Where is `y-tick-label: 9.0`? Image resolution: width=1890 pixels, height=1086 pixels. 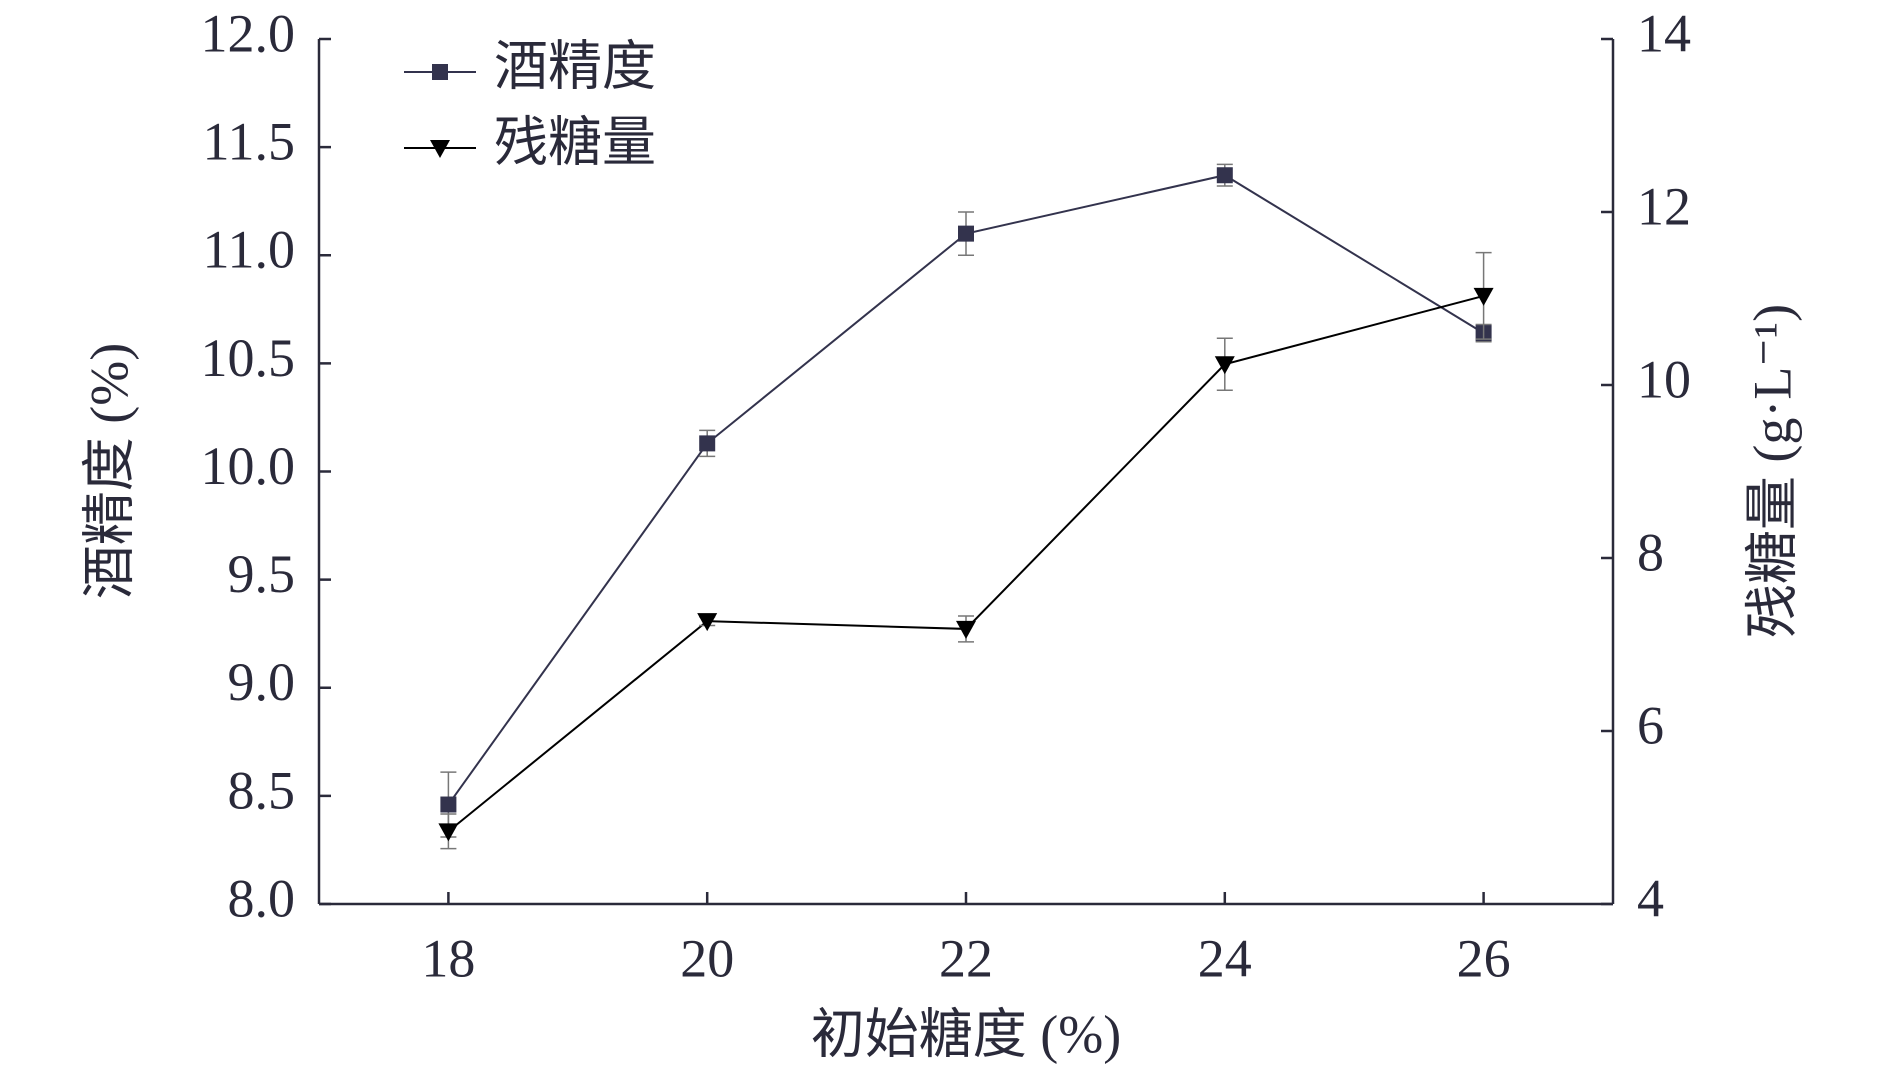
y-tick-label: 9.0 is located at coordinates (262, 682).